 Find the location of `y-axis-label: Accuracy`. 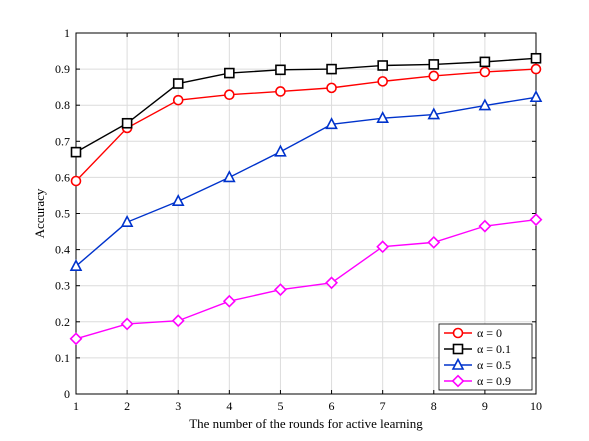

y-axis-label: Accuracy is located at coordinates (39, 213).